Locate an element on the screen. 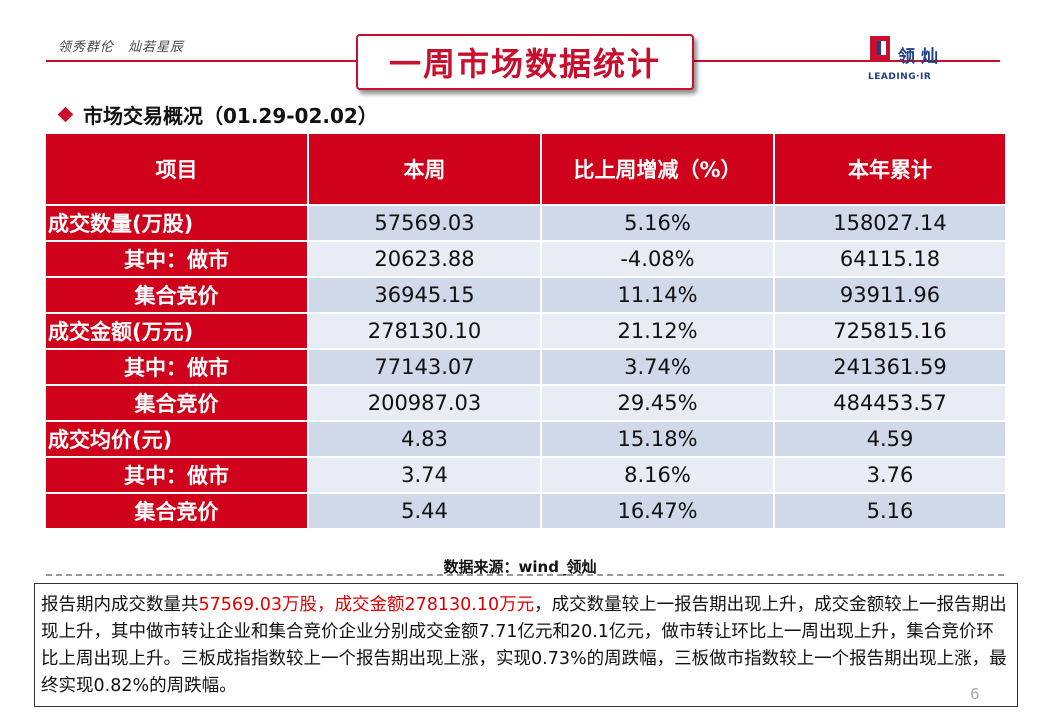 The height and width of the screenshot is (720, 1040). change-value: -4.08% is located at coordinates (657, 259).